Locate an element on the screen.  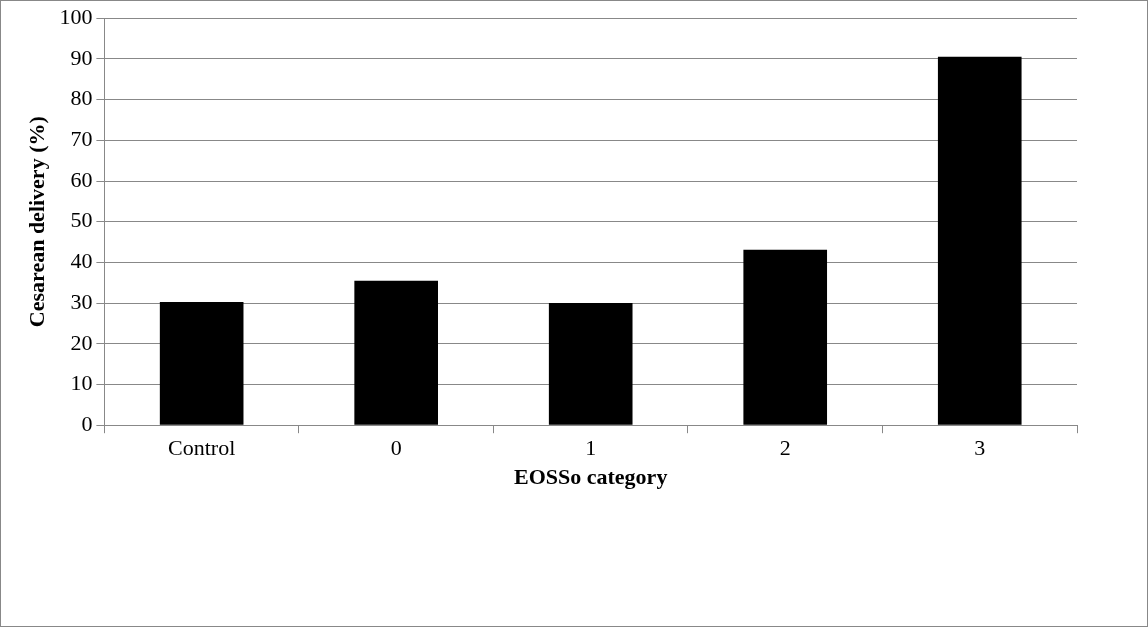
y-tick-label: 80 is located at coordinates (81, 98).